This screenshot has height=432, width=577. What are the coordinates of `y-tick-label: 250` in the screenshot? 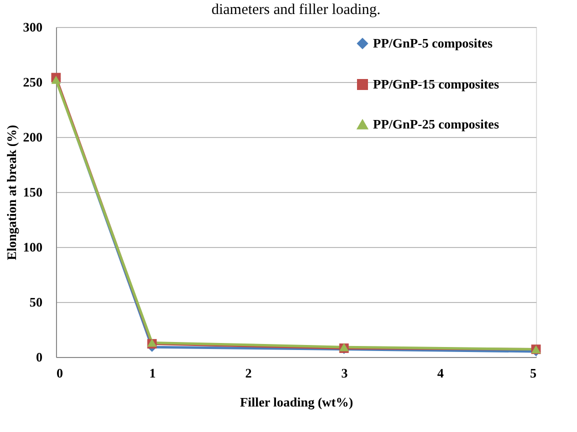 It's located at (32, 82).